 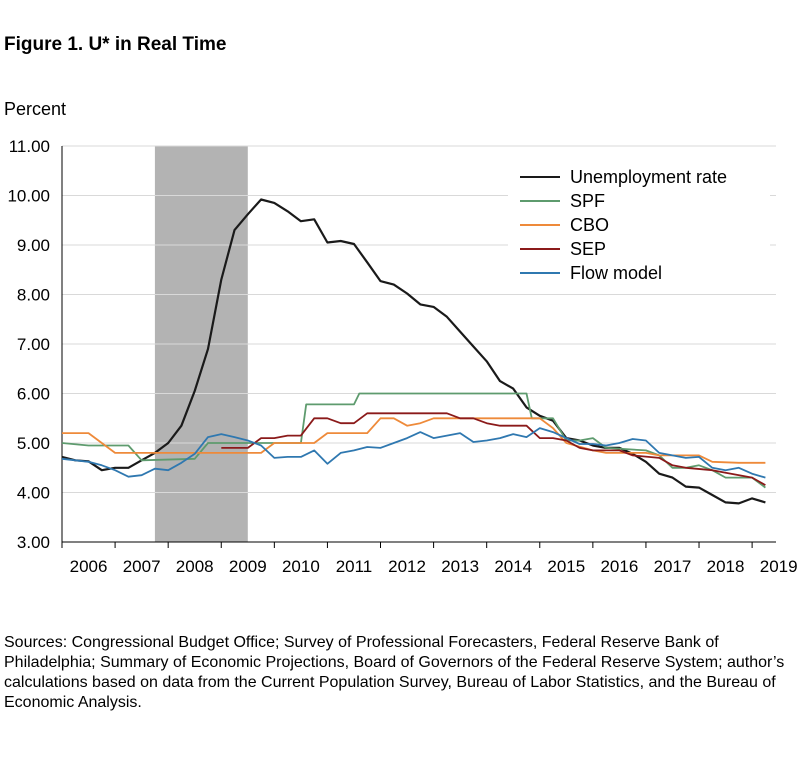 What do you see at coordinates (248, 566) in the screenshot?
I see `x-tick-label: 2009` at bounding box center [248, 566].